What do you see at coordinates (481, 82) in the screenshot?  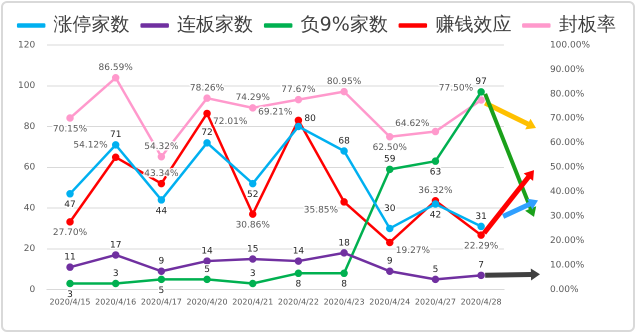 I see `data-label: 97` at bounding box center [481, 82].